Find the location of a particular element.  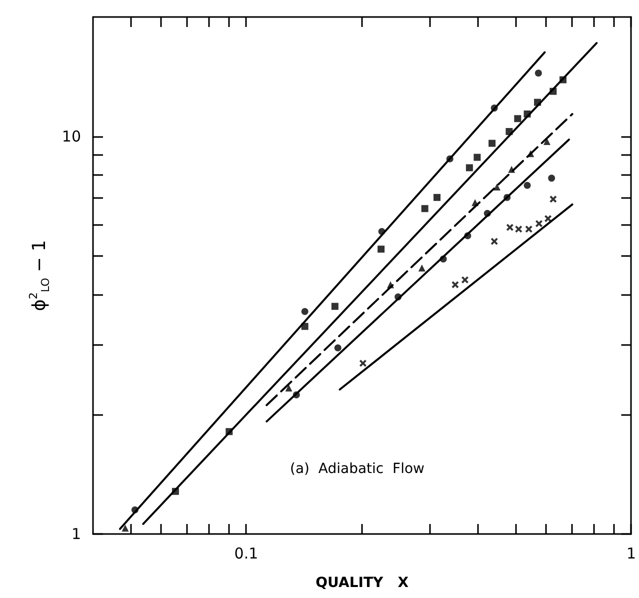

x-tick-label: 0.1 is located at coordinates (246, 553).